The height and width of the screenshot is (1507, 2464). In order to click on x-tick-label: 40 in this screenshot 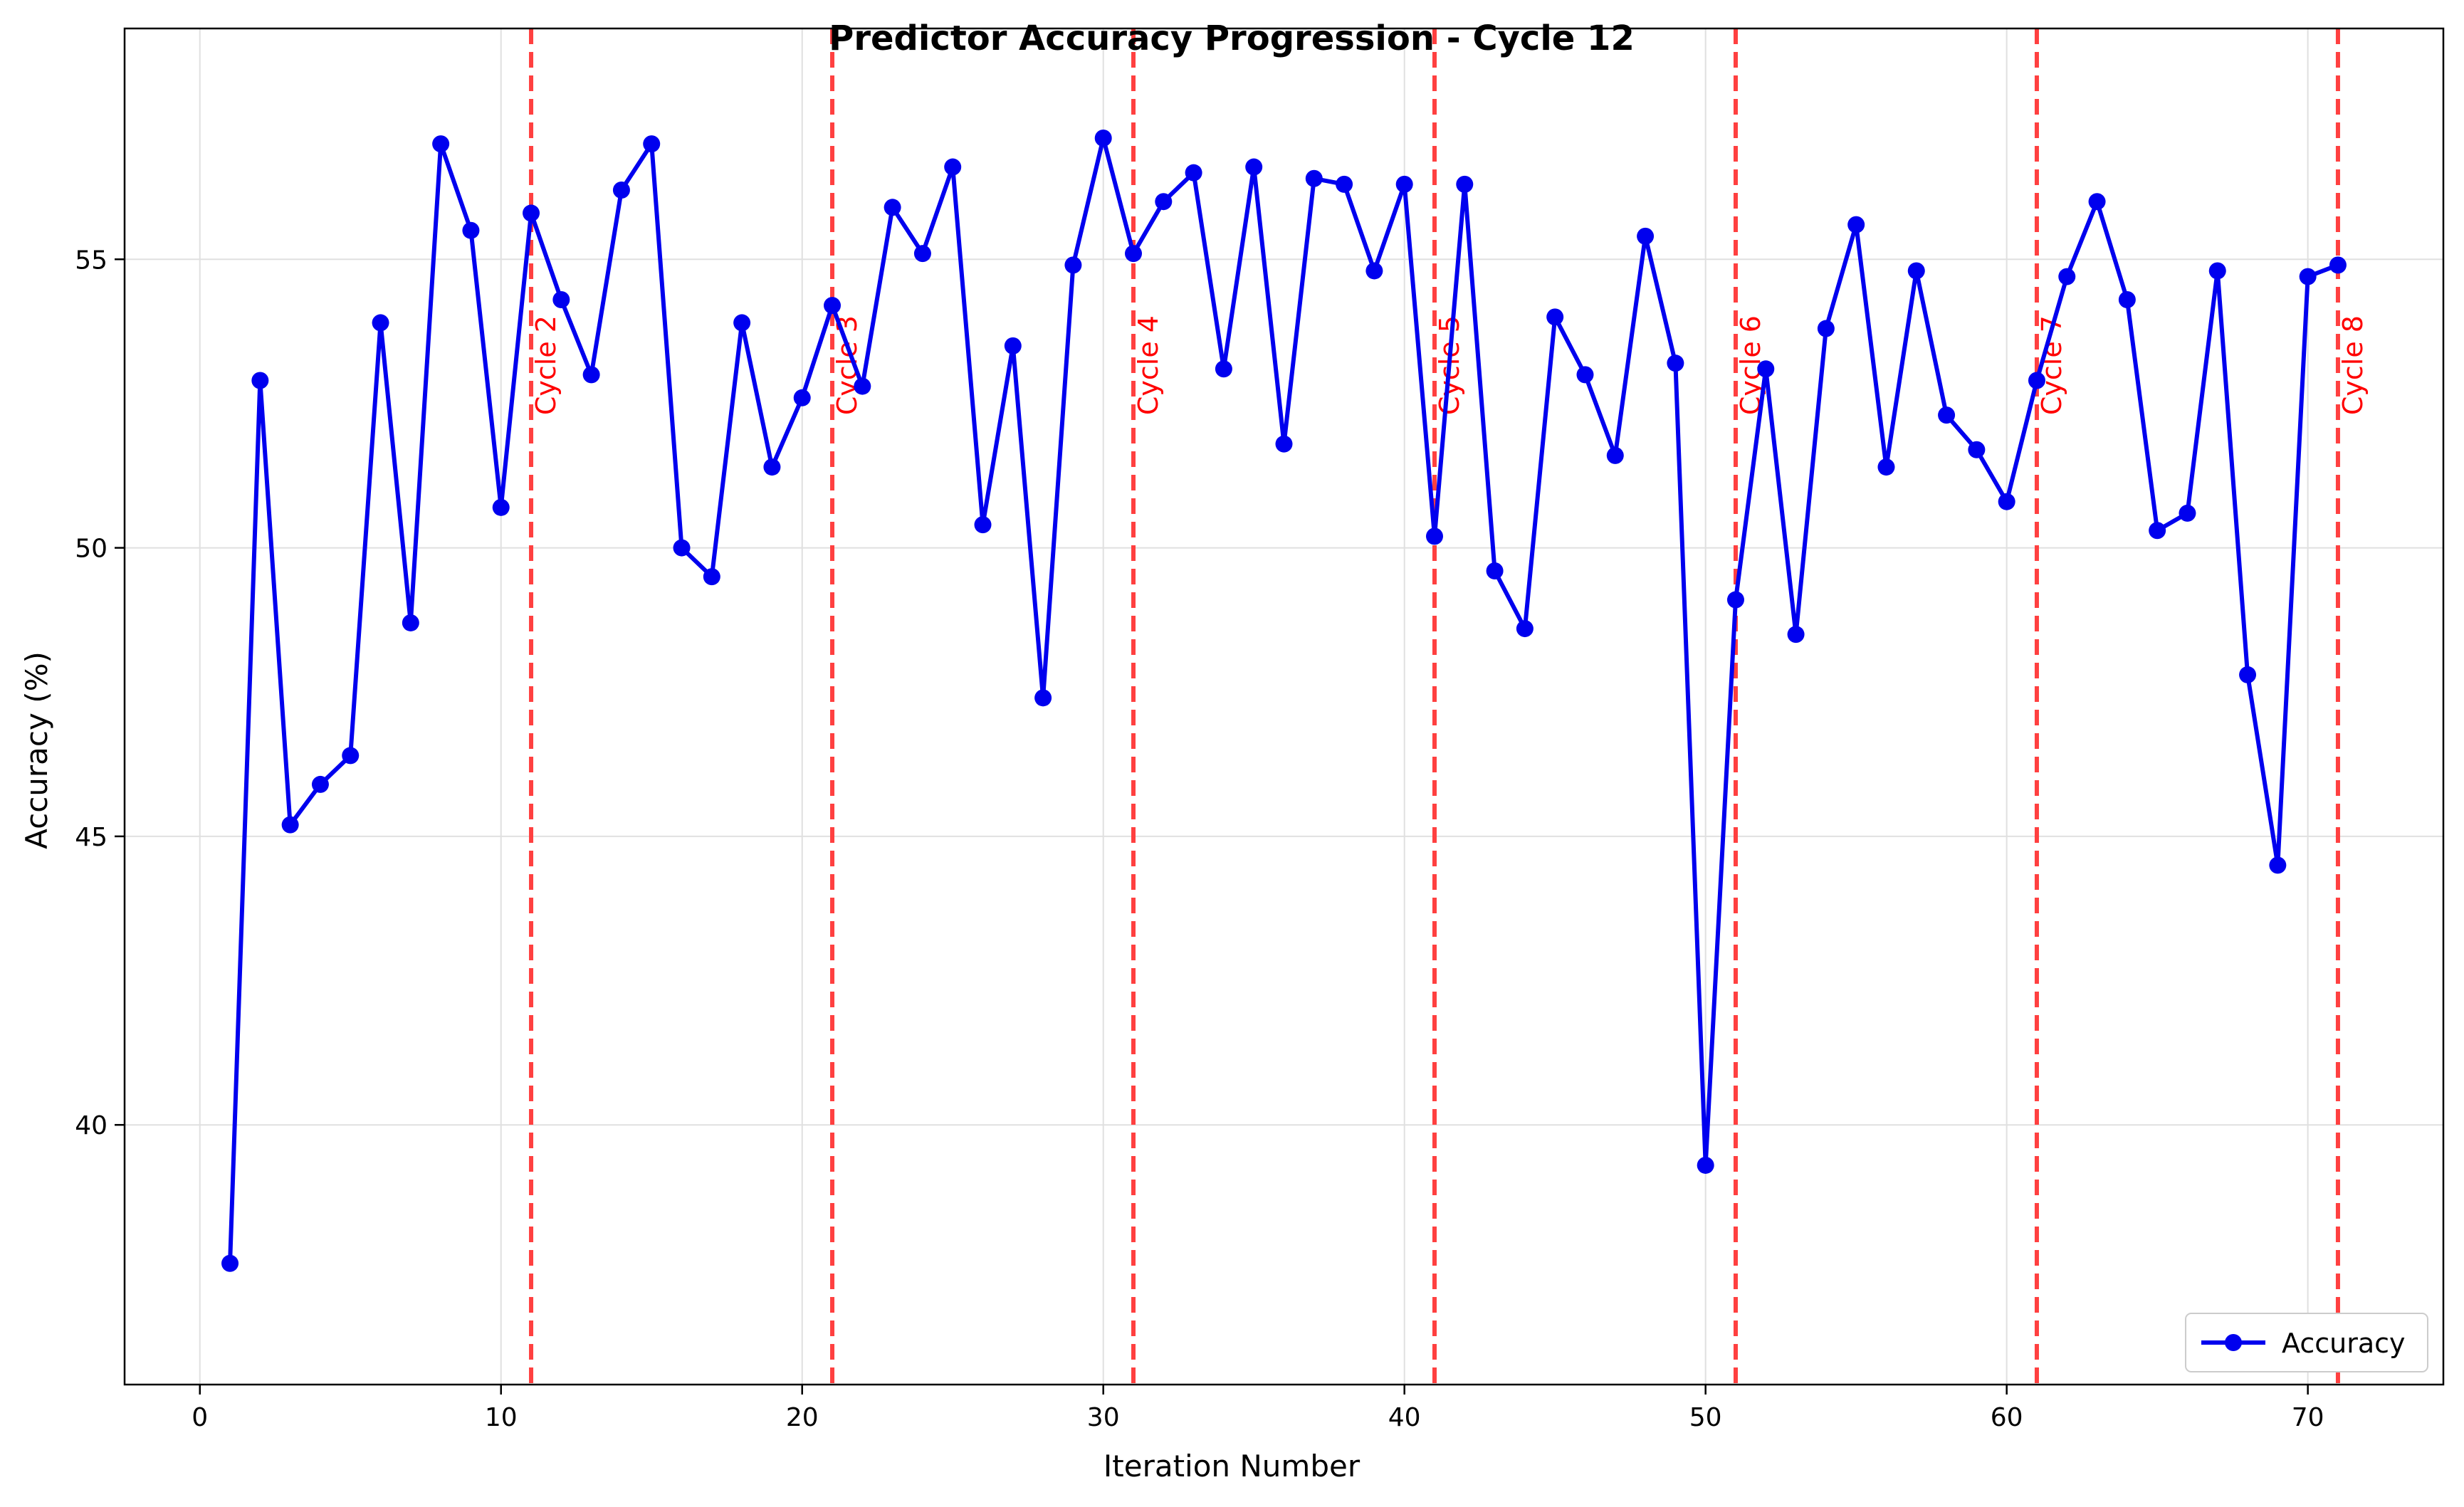, I will do `click(1404, 1417)`.